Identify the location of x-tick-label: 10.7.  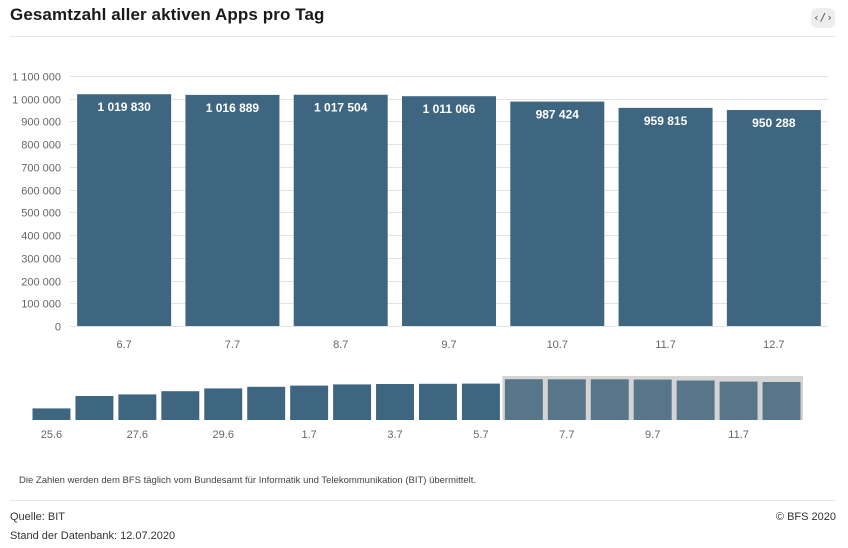
(557, 345).